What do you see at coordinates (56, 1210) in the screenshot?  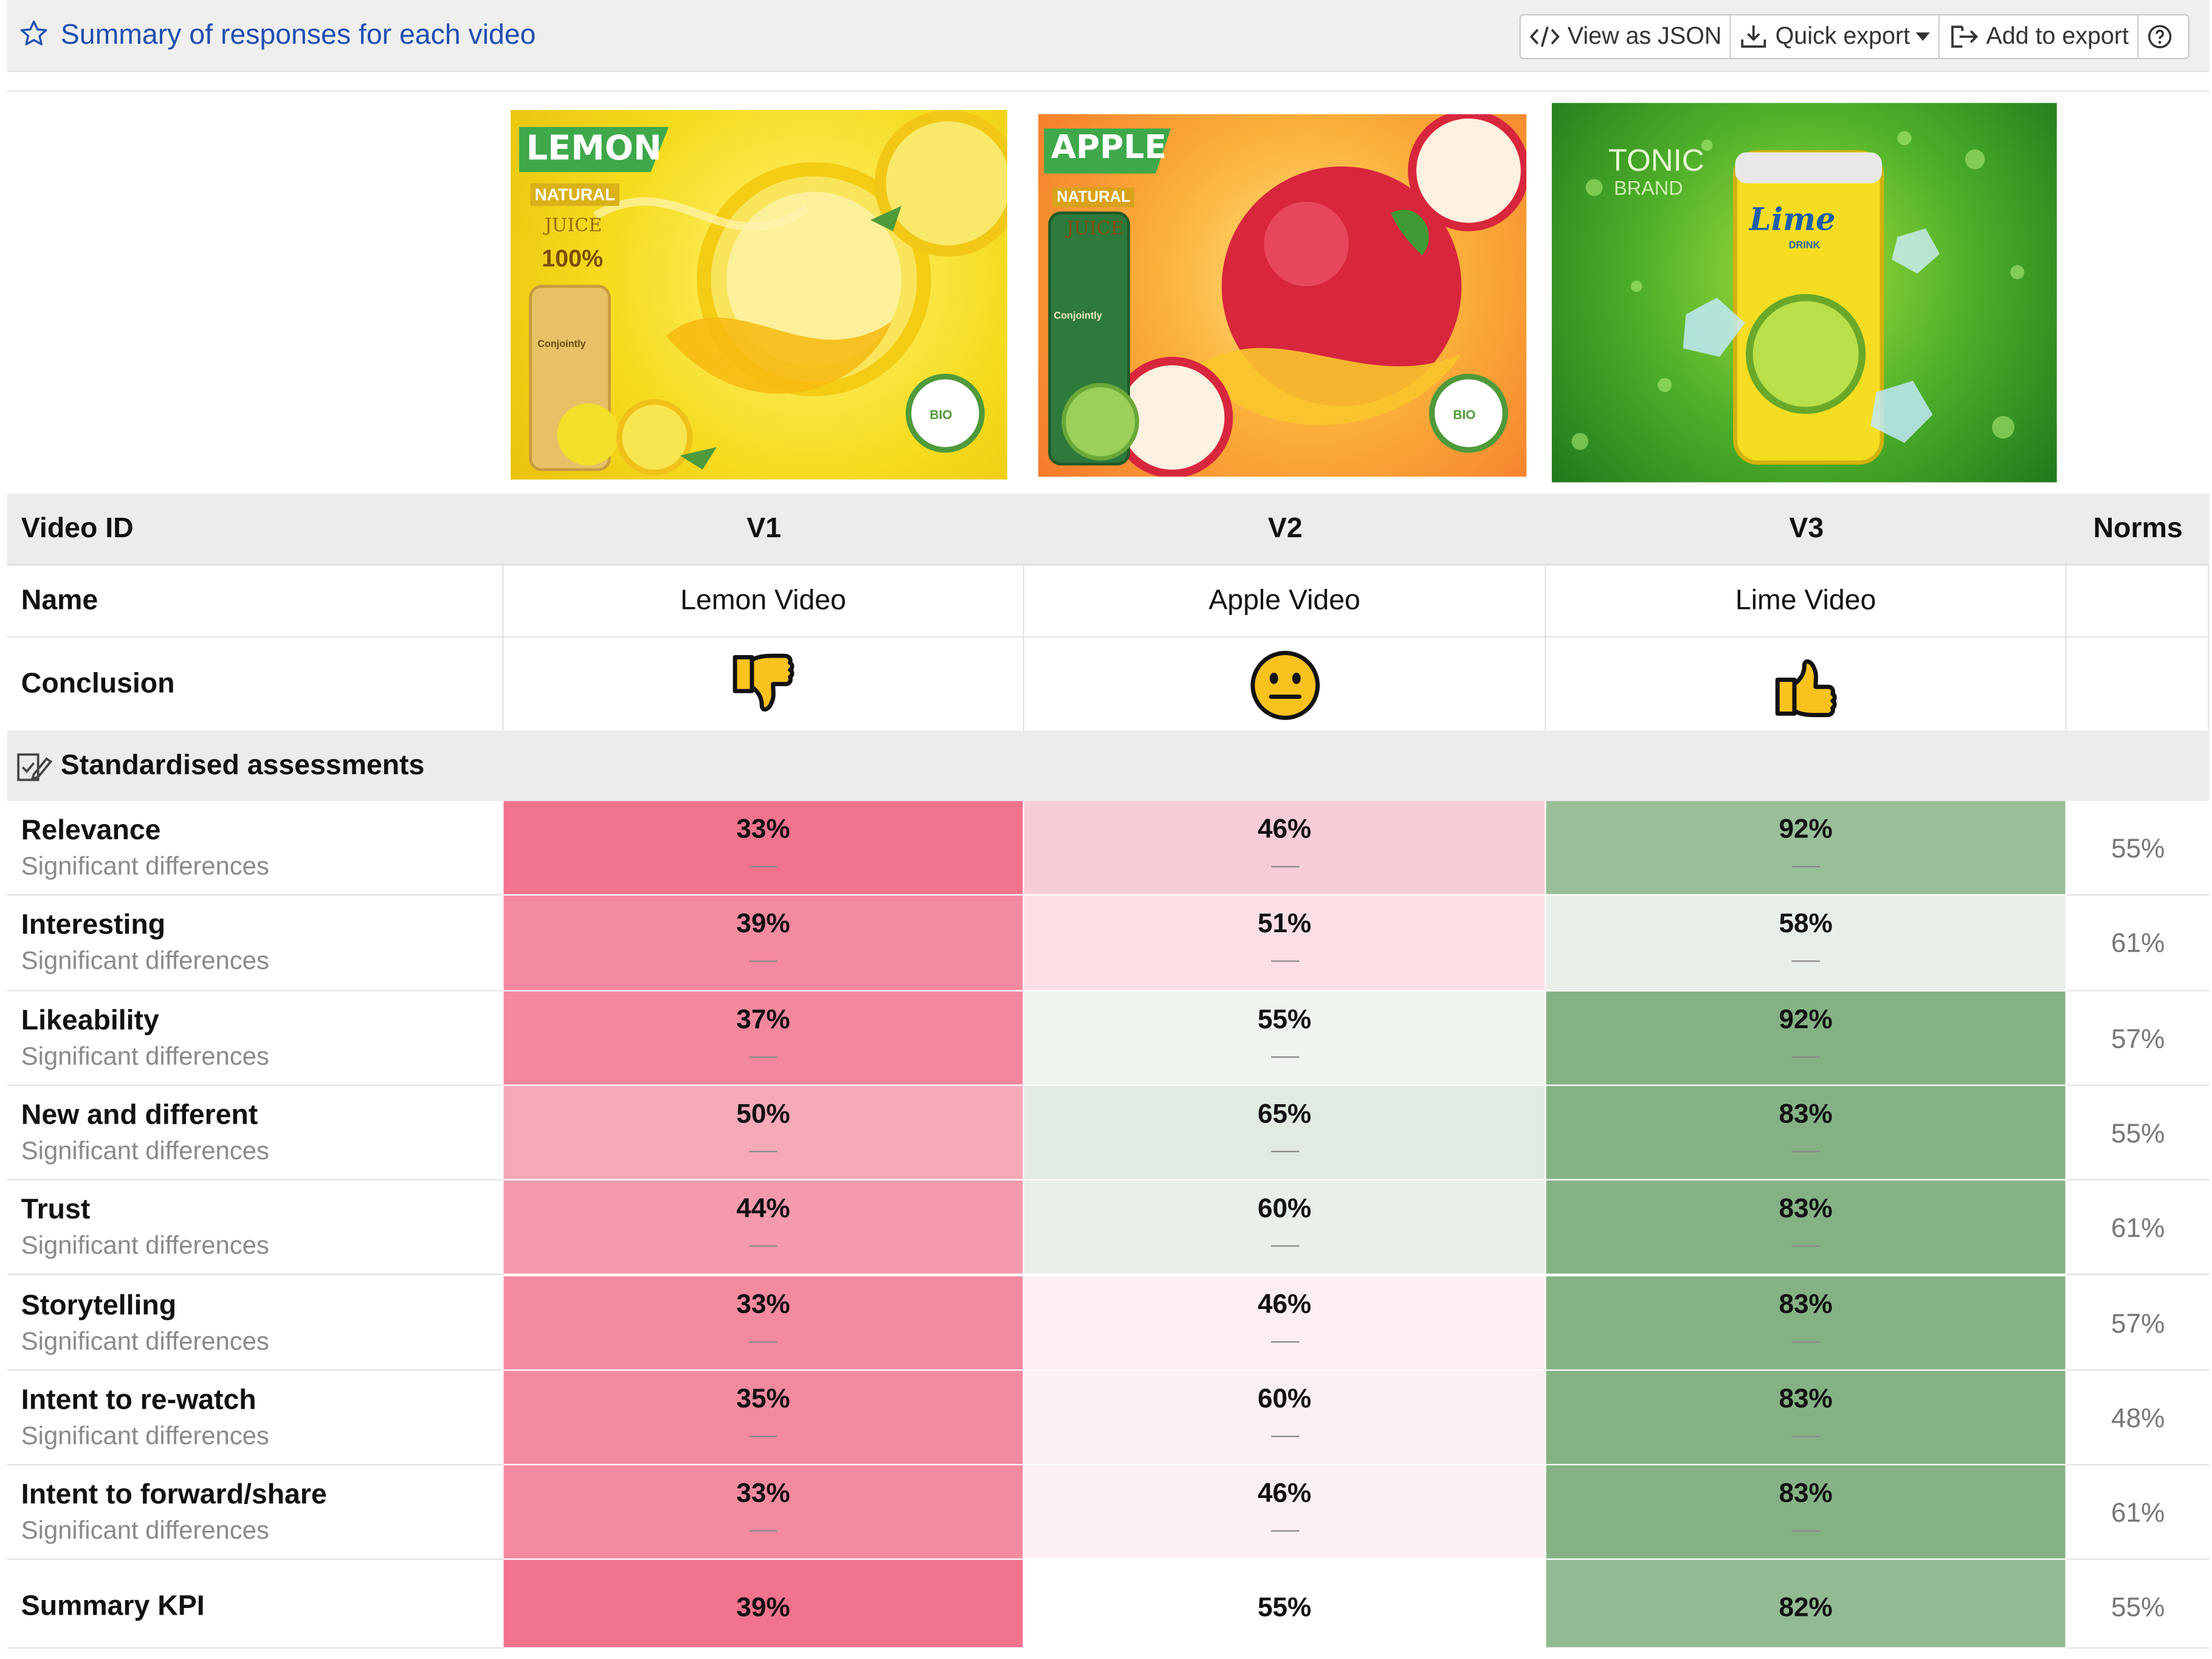 I see `metric-name: Trust` at bounding box center [56, 1210].